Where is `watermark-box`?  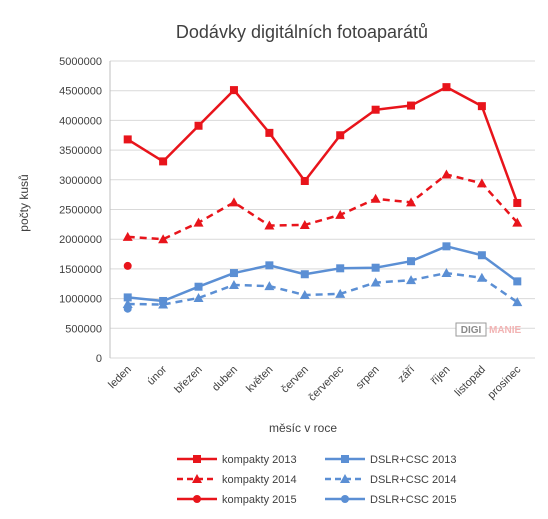
watermark-box is located at coordinates (471, 329).